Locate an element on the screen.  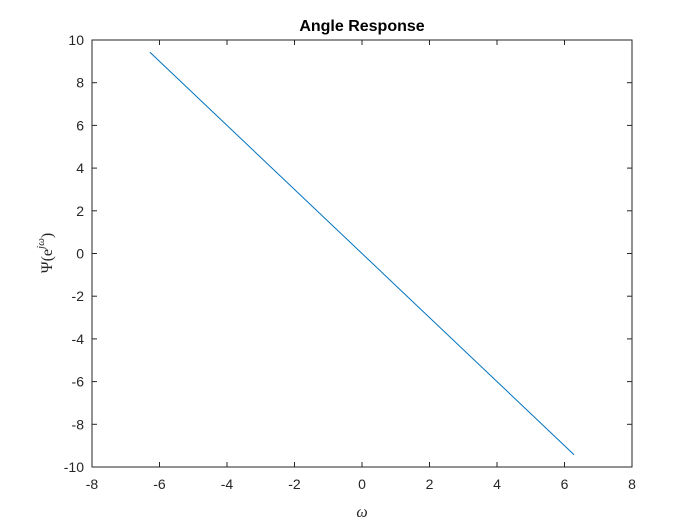
x-tick-label: -8 is located at coordinates (92, 484).